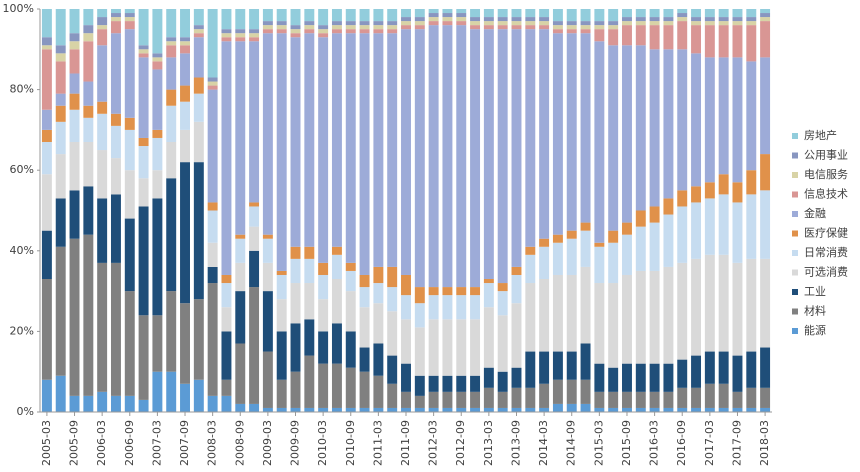 The height and width of the screenshot is (472, 860). I want to click on x-tick-label: 2010-09, so click(350, 443).